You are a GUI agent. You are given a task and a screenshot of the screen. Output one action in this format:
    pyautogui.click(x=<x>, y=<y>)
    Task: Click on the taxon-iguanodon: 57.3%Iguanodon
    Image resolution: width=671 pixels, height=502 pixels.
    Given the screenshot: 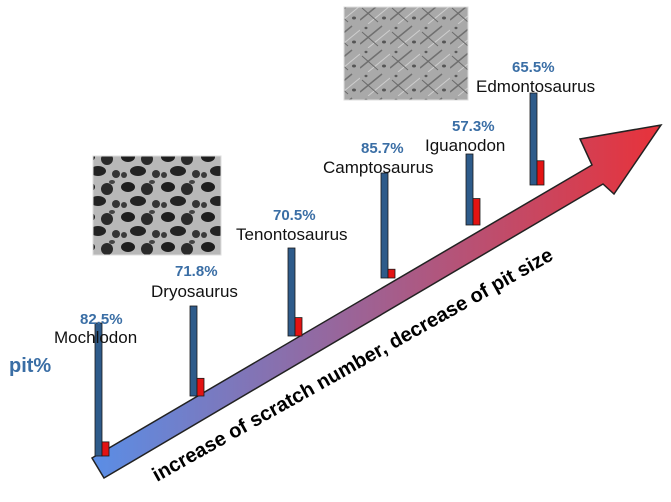 What is the action you would take?
    pyautogui.click(x=465, y=172)
    